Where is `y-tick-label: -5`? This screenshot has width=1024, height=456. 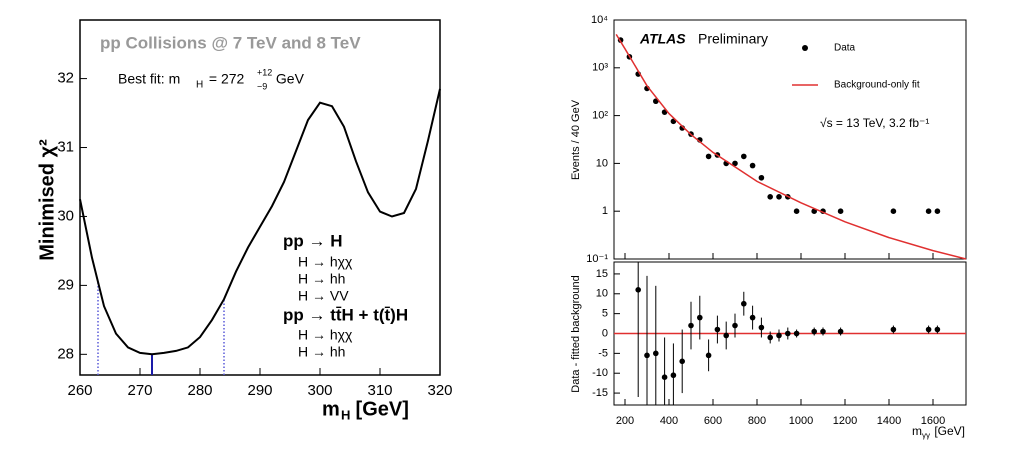 y-tick-label: -5 is located at coordinates (603, 353).